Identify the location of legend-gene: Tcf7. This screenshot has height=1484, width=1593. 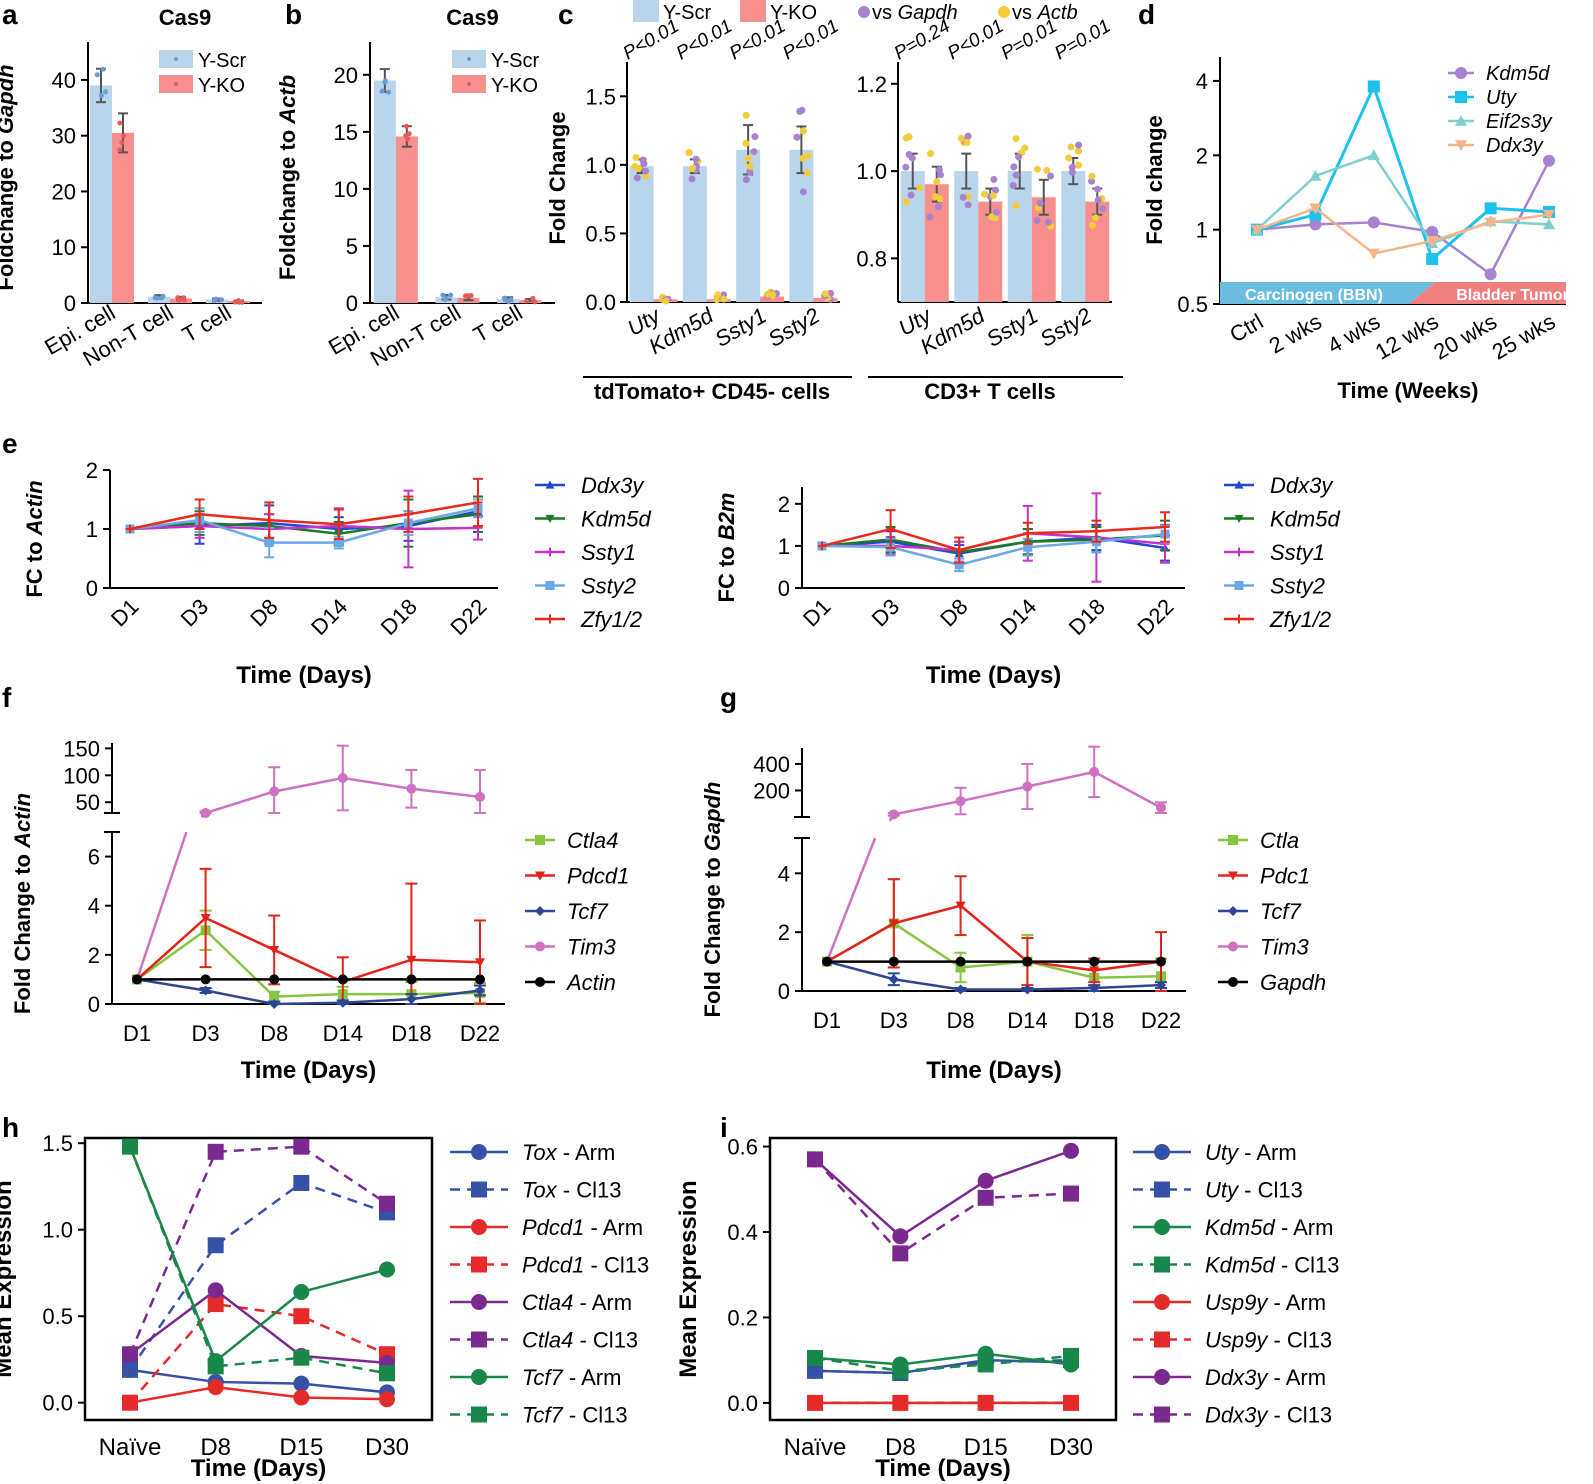
(543, 1377).